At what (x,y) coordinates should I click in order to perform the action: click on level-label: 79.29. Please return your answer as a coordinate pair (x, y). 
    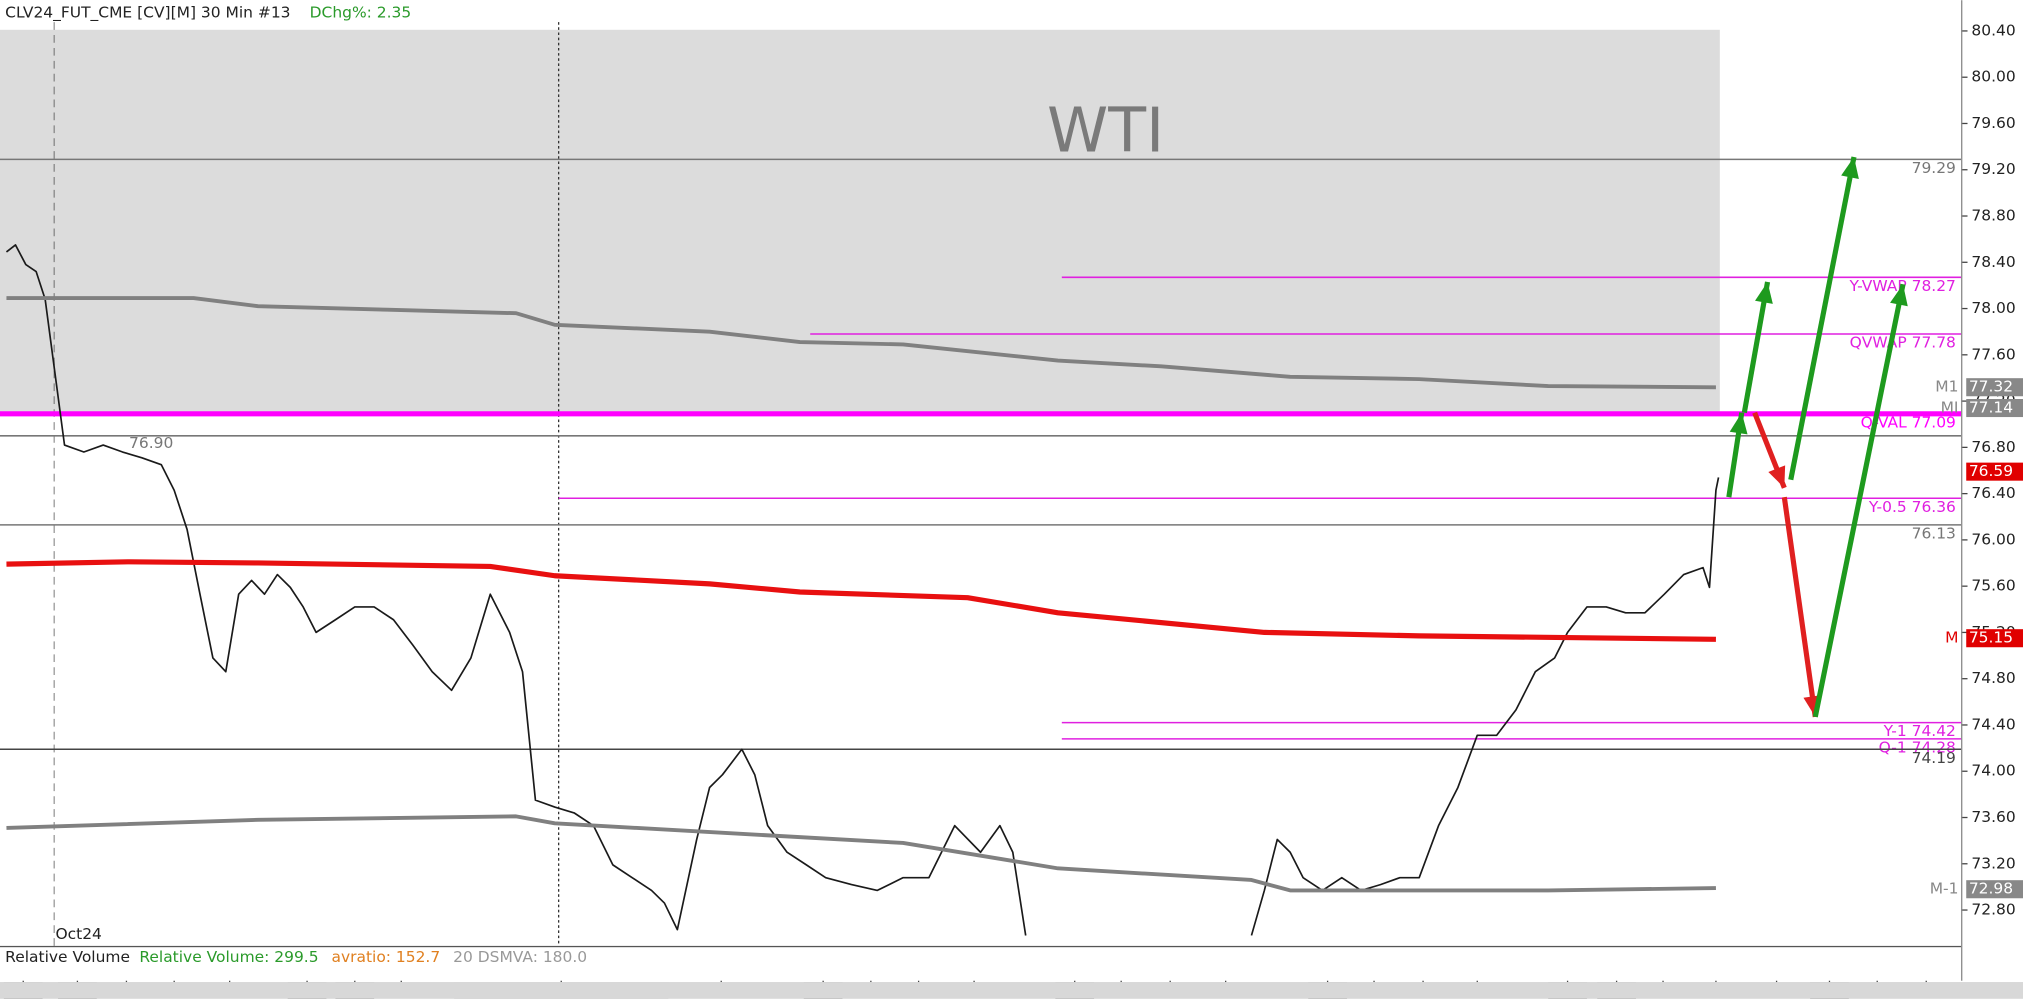
    Looking at the image, I should click on (1934, 168).